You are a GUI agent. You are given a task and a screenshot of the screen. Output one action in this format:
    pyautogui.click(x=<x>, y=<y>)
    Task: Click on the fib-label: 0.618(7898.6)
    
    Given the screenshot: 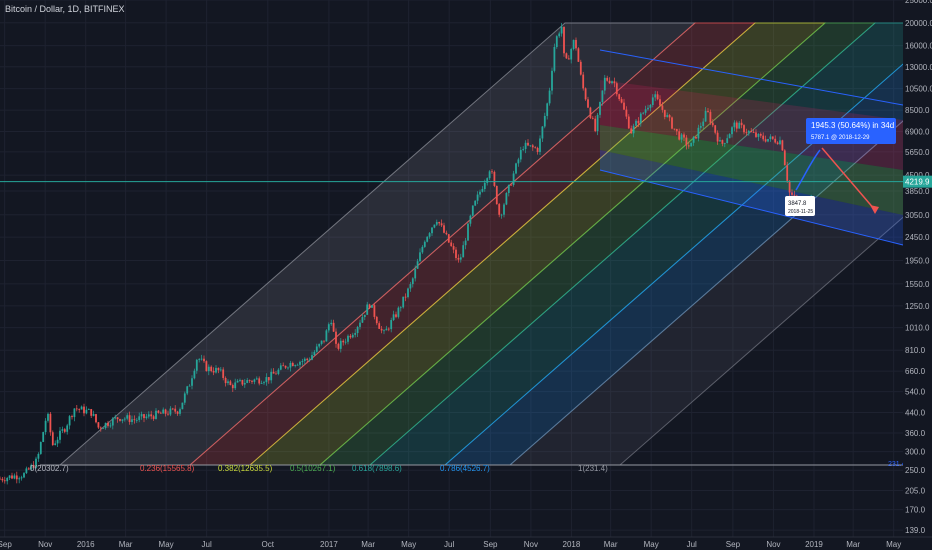 What is the action you would take?
    pyautogui.click(x=377, y=468)
    